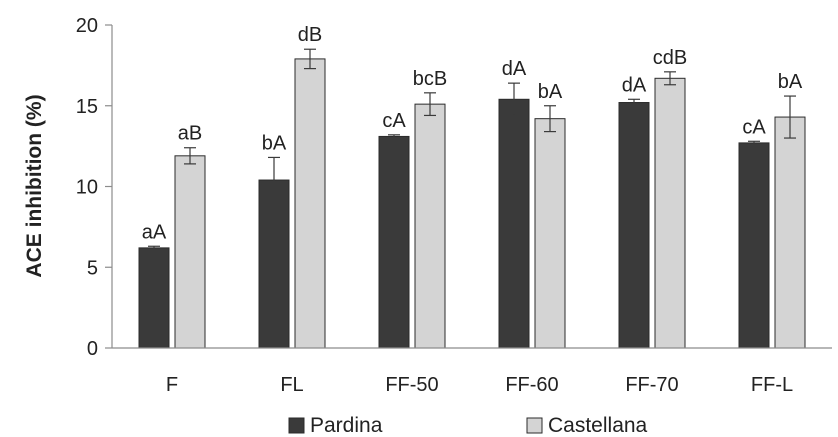 This screenshot has height=437, width=838. What do you see at coordinates (411, 385) in the screenshot?
I see `x-tick-label: FF-50` at bounding box center [411, 385].